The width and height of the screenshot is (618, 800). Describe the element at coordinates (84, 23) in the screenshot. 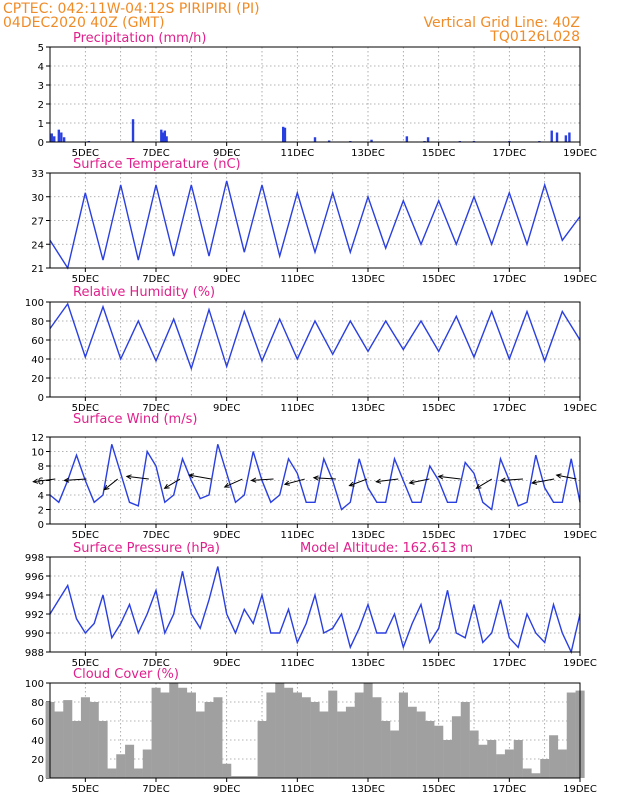

I see `header-run-date: 04DEC2020 40Z (GMT)` at that location.